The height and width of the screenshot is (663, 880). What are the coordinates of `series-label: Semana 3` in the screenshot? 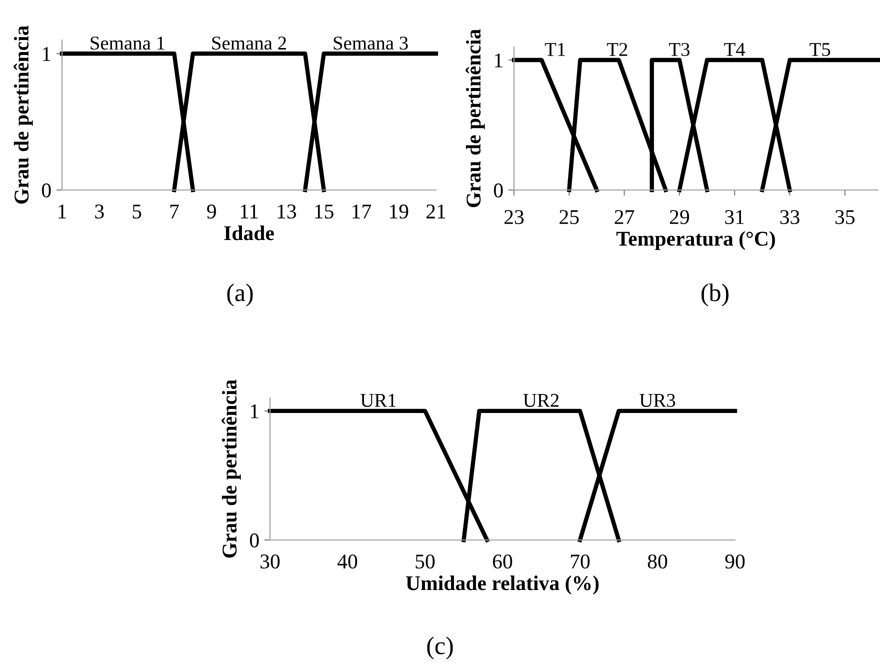 It's located at (371, 43).